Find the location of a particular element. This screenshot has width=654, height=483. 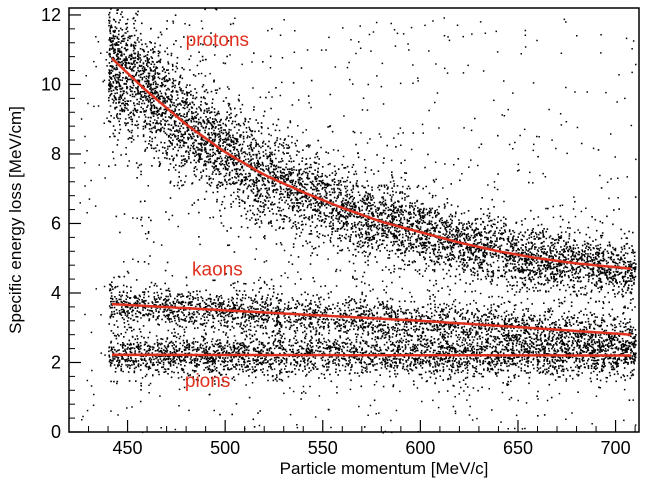

y-tick-label: 2 is located at coordinates (56, 362).